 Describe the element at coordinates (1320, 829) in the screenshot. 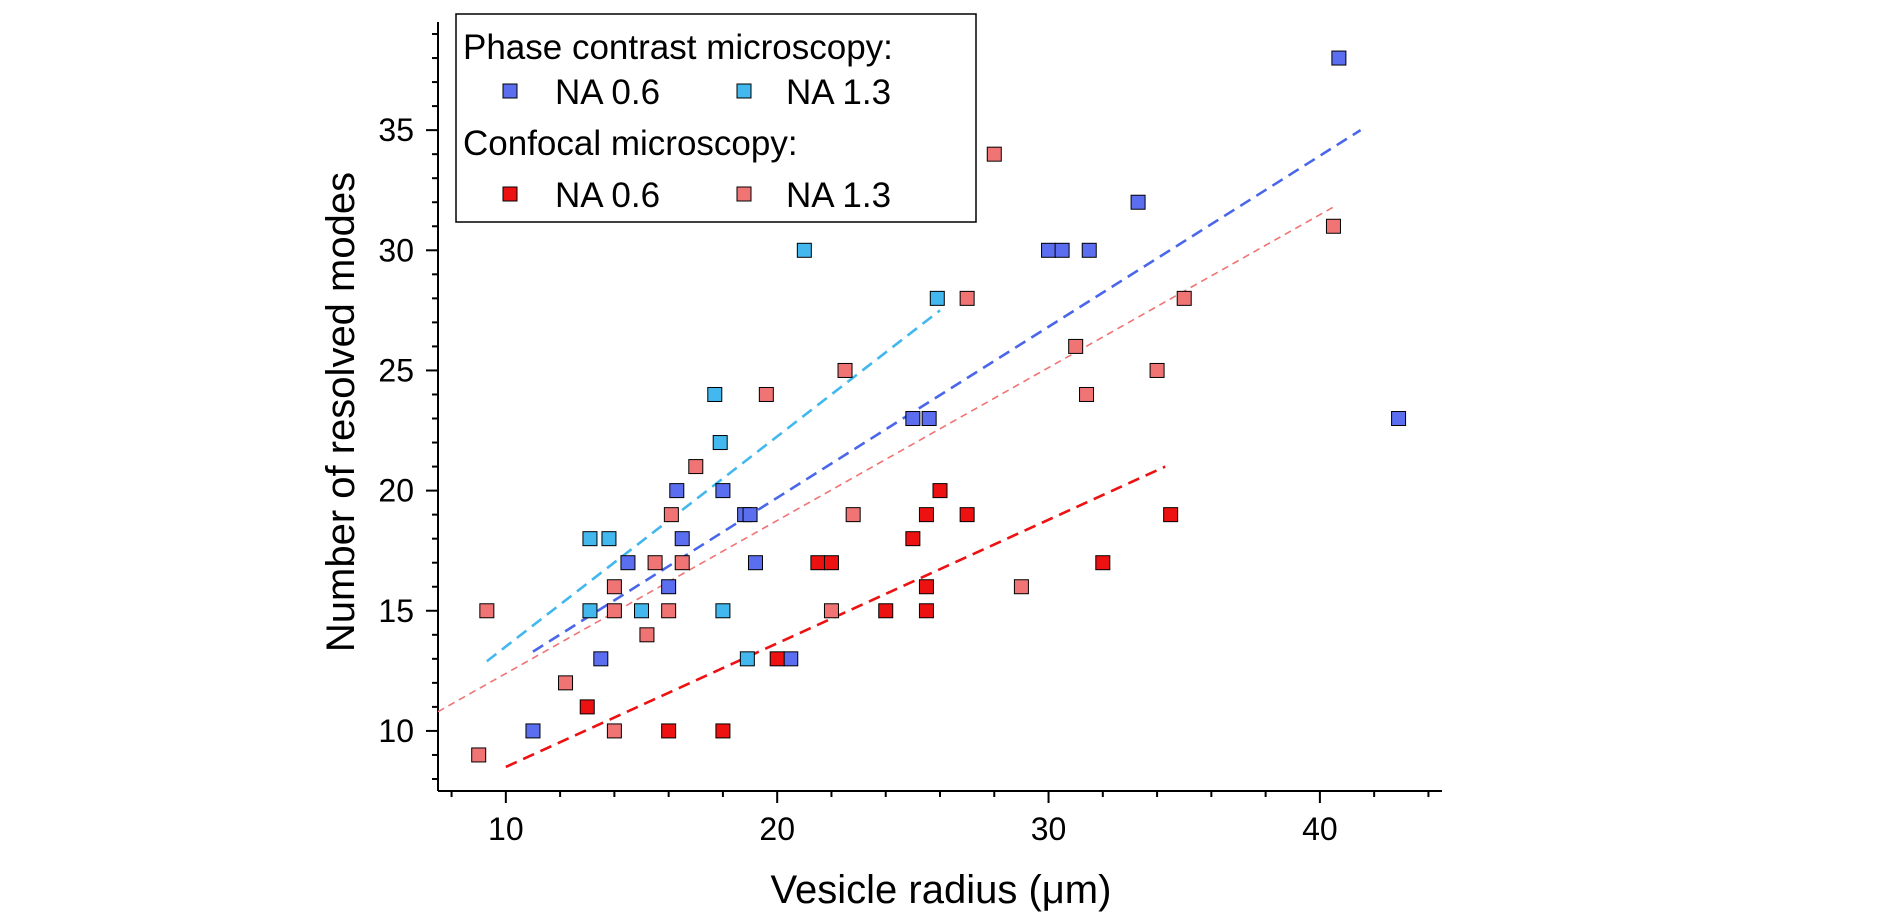

I see `x-tick-label: 40` at that location.